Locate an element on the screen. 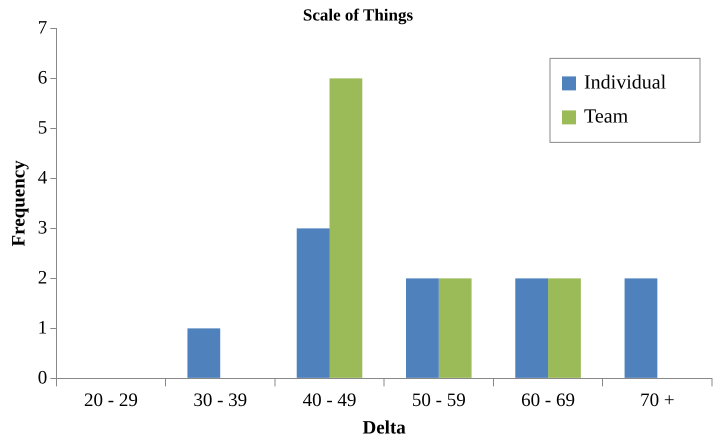 The image size is (722, 446). y-tick-label: 3 is located at coordinates (43, 227).